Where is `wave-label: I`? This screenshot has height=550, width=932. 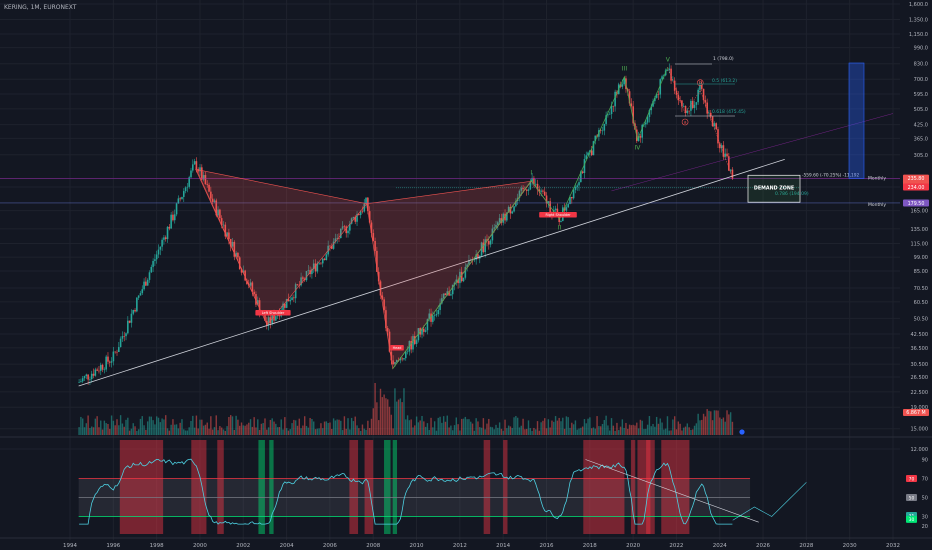
wave-label: I is located at coordinates (531, 172).